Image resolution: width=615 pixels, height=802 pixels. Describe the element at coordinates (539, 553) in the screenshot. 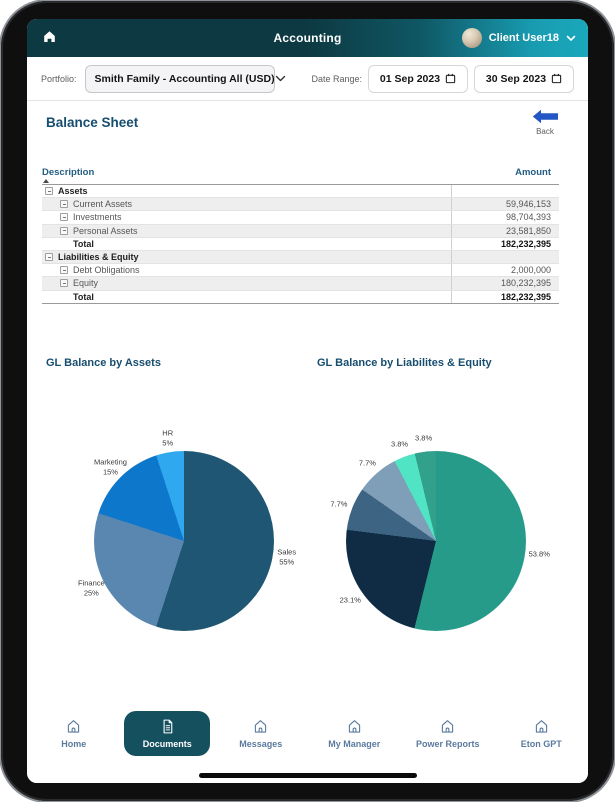

I see `pie-slice-label: 53.8%` at that location.